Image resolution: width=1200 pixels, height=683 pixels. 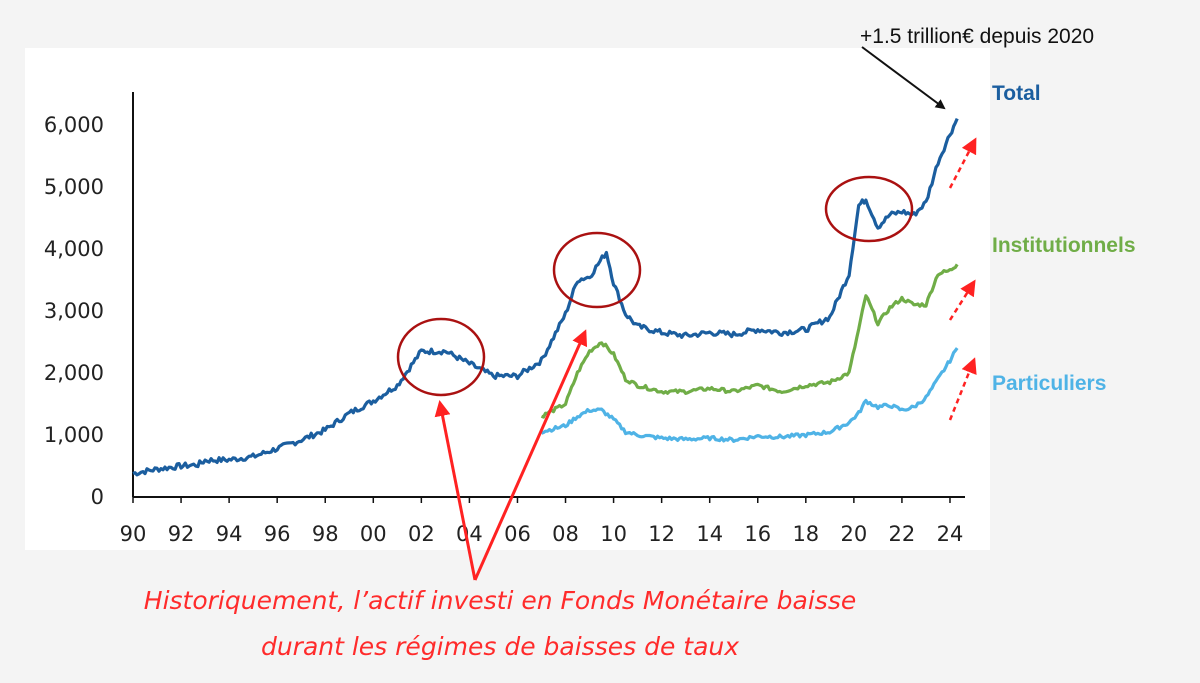 What do you see at coordinates (854, 534) in the screenshot?
I see `x-tick-label: 20` at bounding box center [854, 534].